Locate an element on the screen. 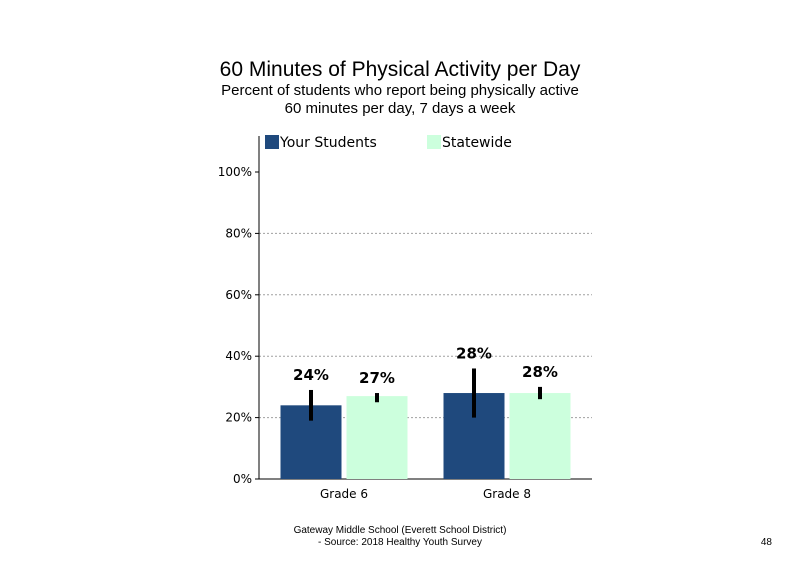 This screenshot has width=800, height=568. footer-source: - Source: 2018 Healthy Youth Survey is located at coordinates (400, 542).